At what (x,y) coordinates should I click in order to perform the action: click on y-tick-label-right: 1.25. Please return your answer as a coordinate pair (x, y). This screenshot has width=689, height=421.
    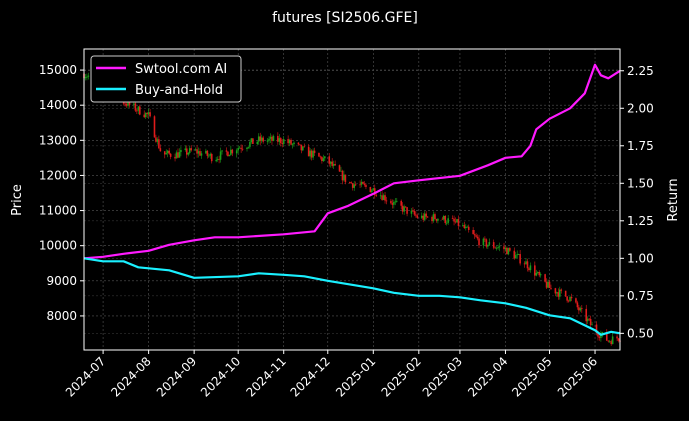
    Looking at the image, I should click on (640, 221).